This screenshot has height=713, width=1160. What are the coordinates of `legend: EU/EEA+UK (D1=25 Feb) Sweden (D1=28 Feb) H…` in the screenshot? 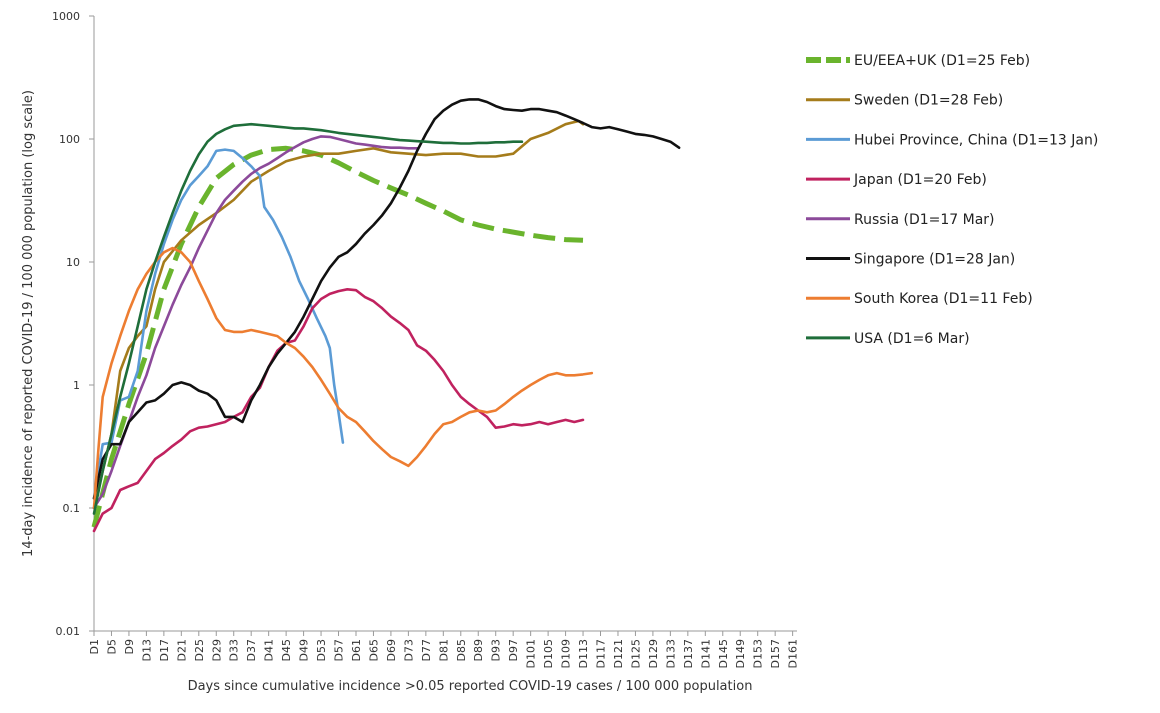 It's located at (952, 200).